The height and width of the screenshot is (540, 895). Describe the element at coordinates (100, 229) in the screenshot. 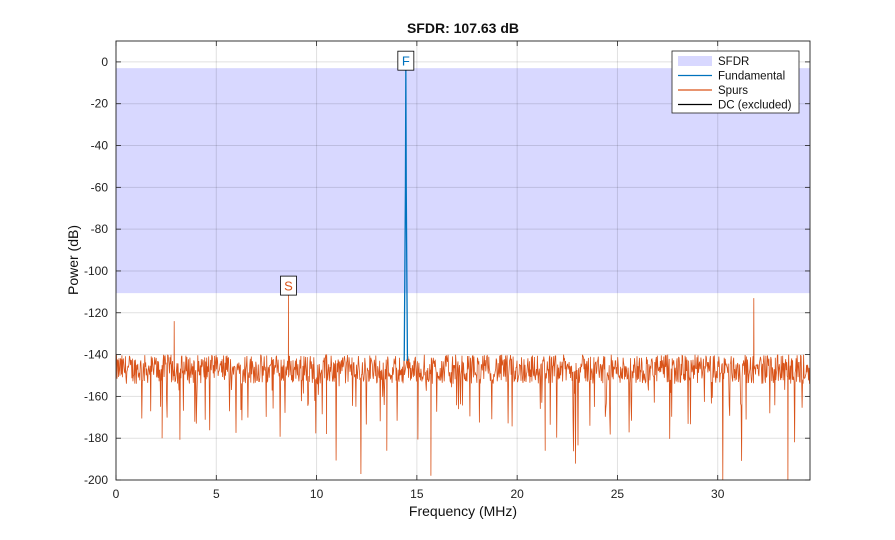

I see `y-tick-label: -80` at that location.